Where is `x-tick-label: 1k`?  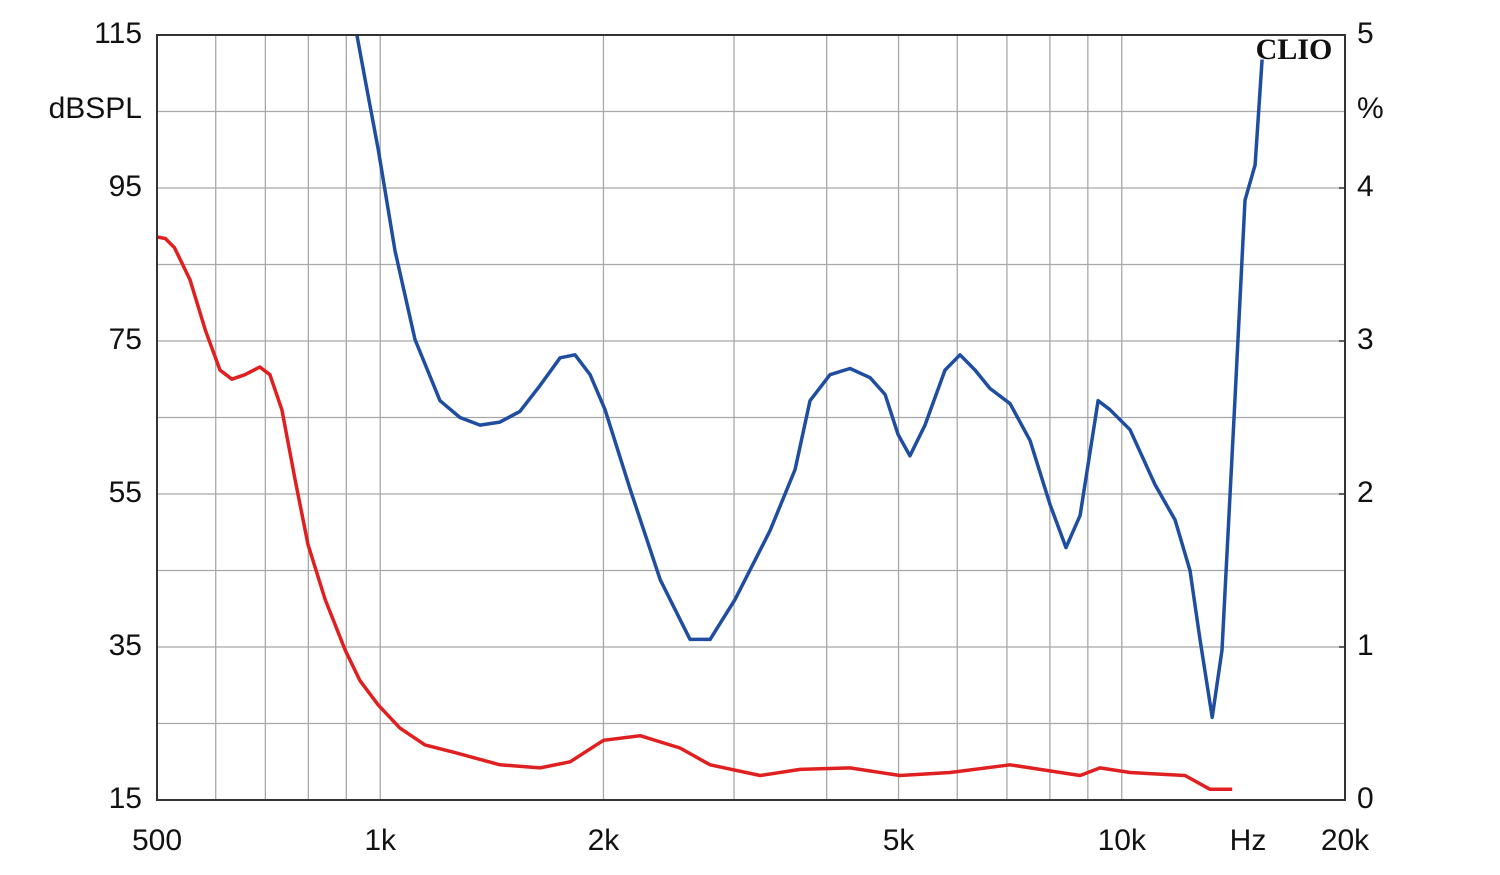
x-tick-label: 1k is located at coordinates (380, 840).